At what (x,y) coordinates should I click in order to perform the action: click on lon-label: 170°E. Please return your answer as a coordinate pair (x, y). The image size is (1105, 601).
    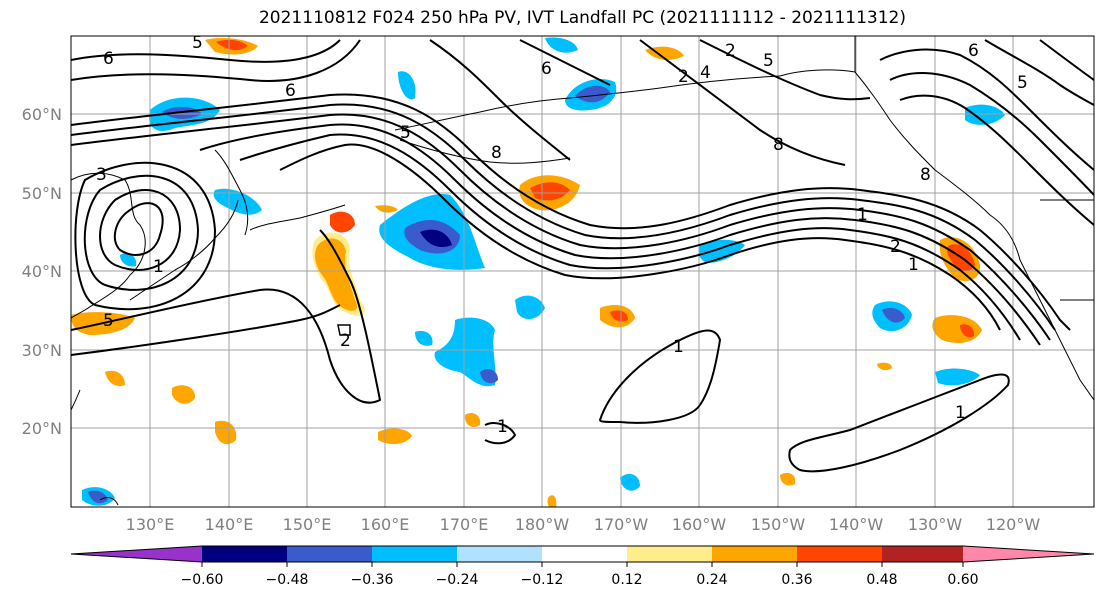
    Looking at the image, I should click on (464, 524).